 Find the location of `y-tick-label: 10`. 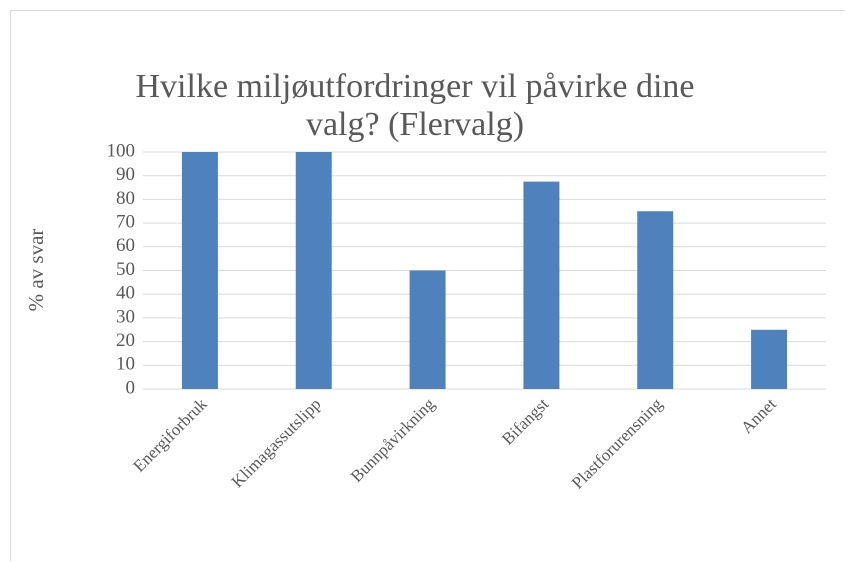

y-tick-label: 10 is located at coordinates (125, 364).